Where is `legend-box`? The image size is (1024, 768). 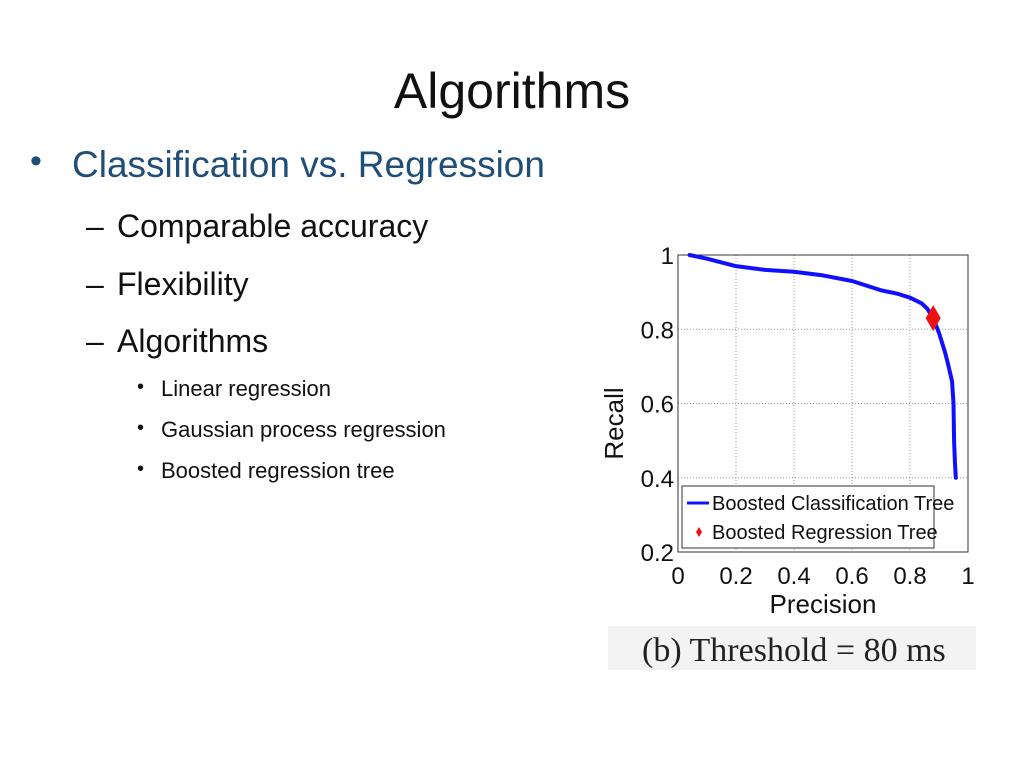
legend-box is located at coordinates (808, 517).